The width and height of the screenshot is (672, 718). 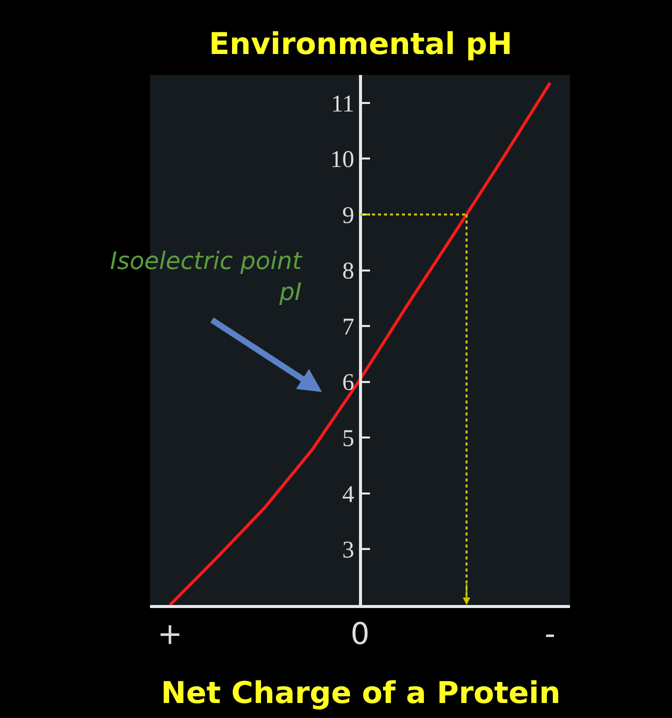 I want to click on y-tick-label: 5, so click(x=348, y=439).